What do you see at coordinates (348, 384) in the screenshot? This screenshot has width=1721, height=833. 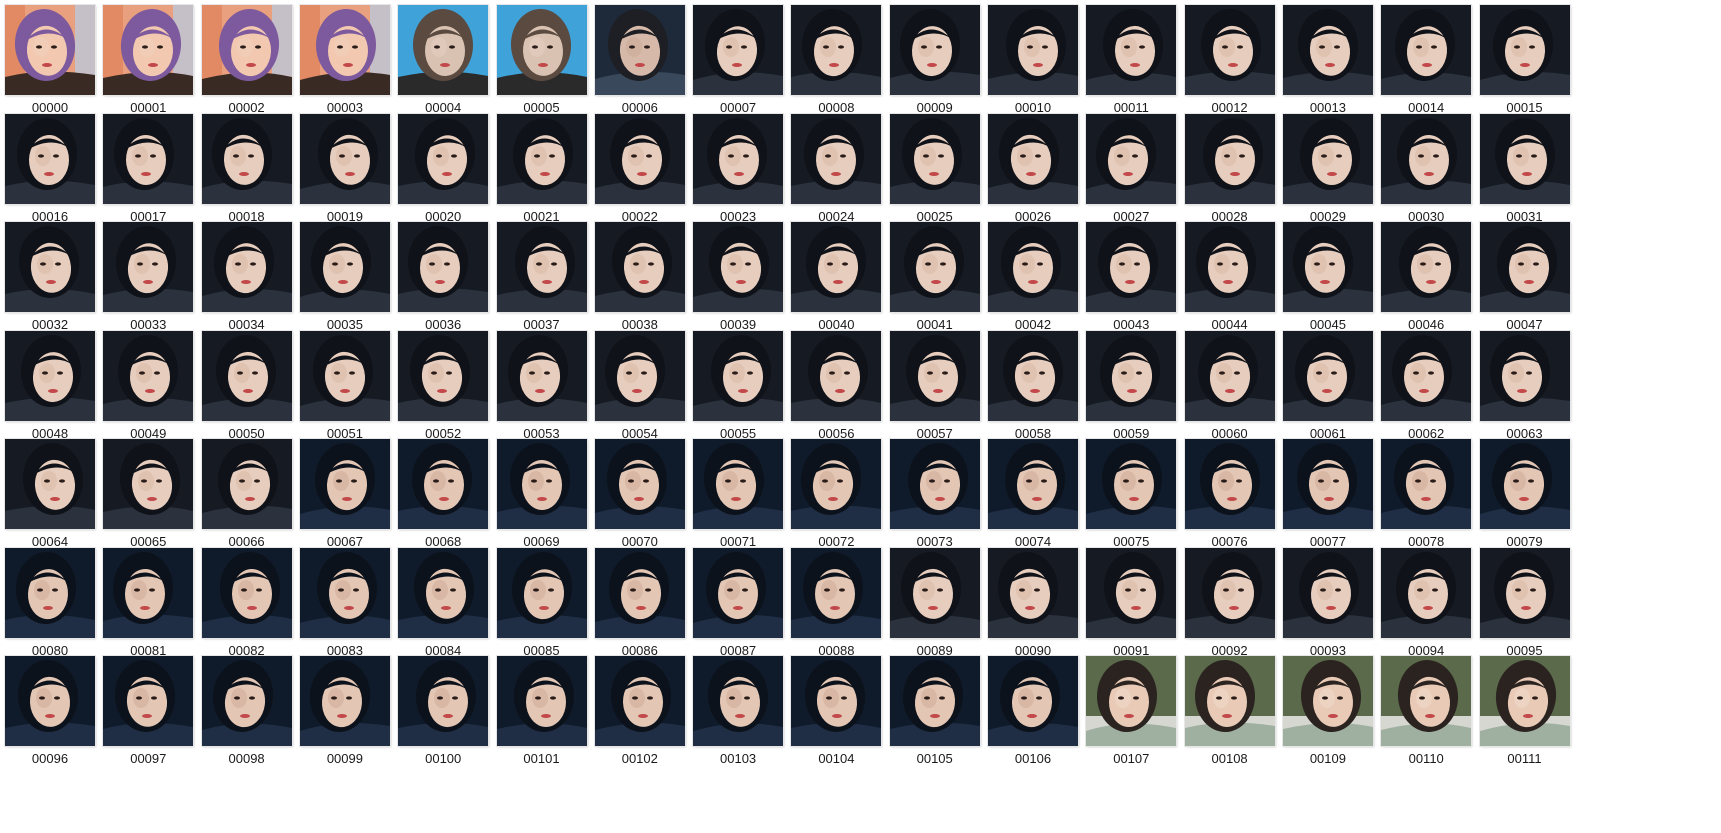 I see `file-item: 00051` at bounding box center [348, 384].